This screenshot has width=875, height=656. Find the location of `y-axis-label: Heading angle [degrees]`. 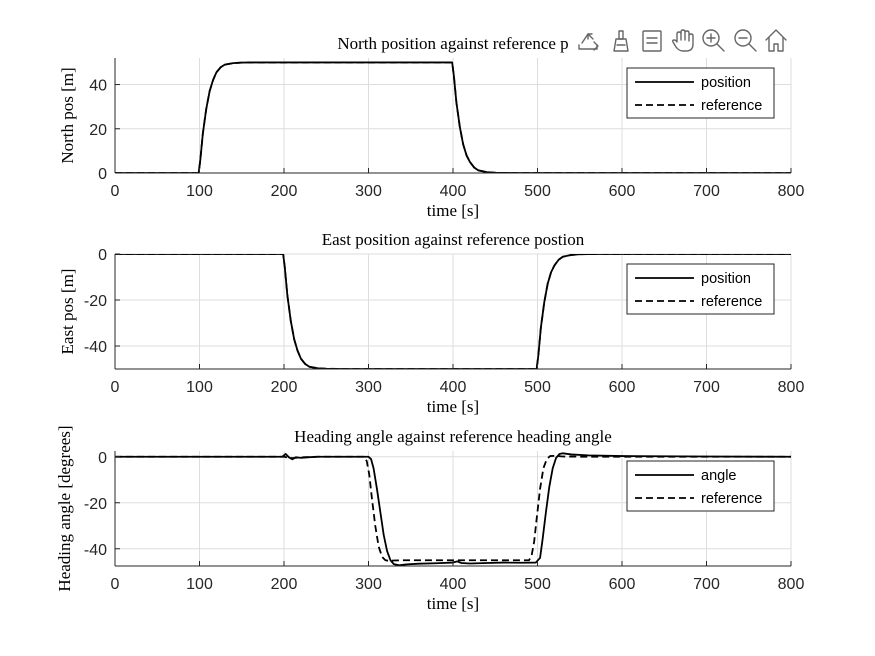

y-axis-label: Heading angle [degrees] is located at coordinates (64, 508).